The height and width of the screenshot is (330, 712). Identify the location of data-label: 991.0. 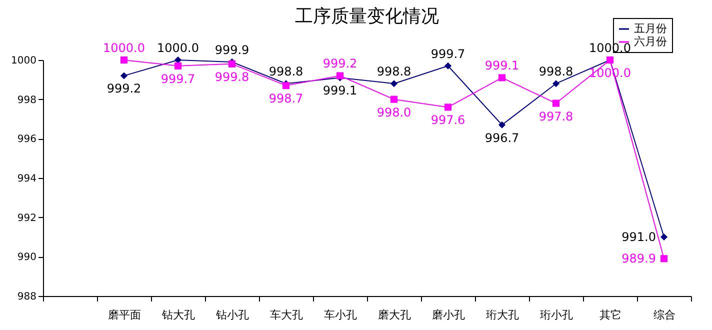
(639, 237).